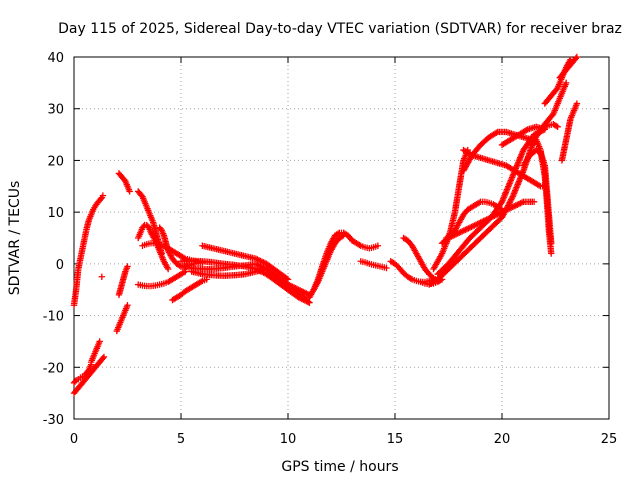 The height and width of the screenshot is (480, 640). I want to click on y-axis-label: SDTVAR / TECUs, so click(15, 238).